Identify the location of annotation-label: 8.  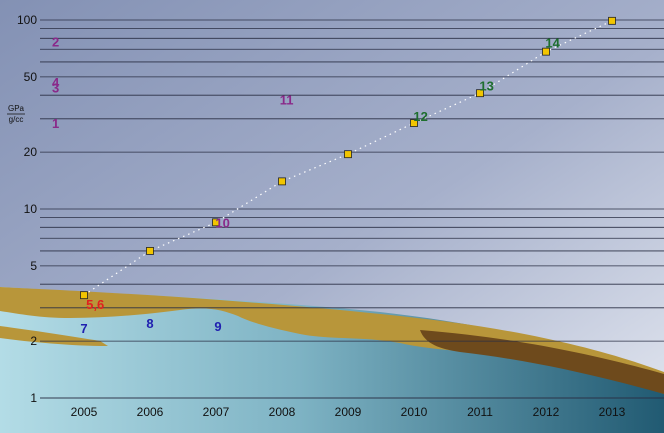
(149, 323).